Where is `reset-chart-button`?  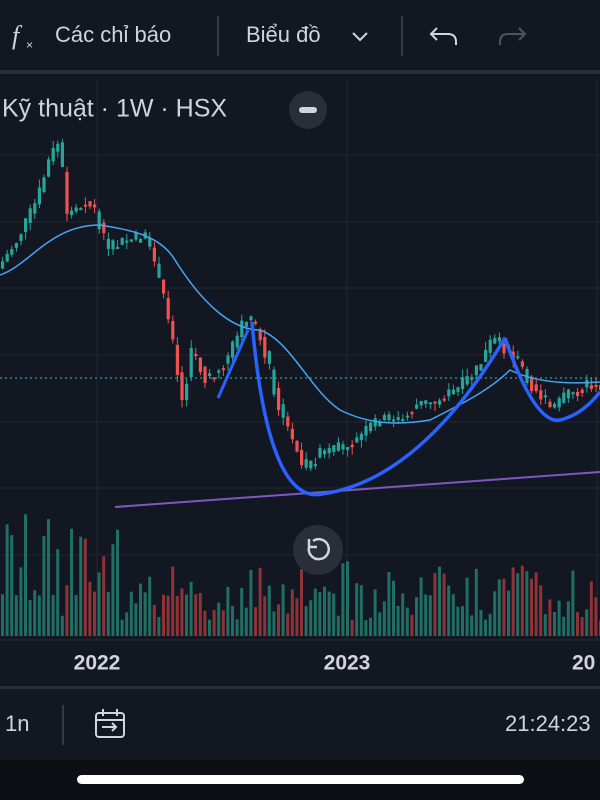 reset-chart-button is located at coordinates (318, 550).